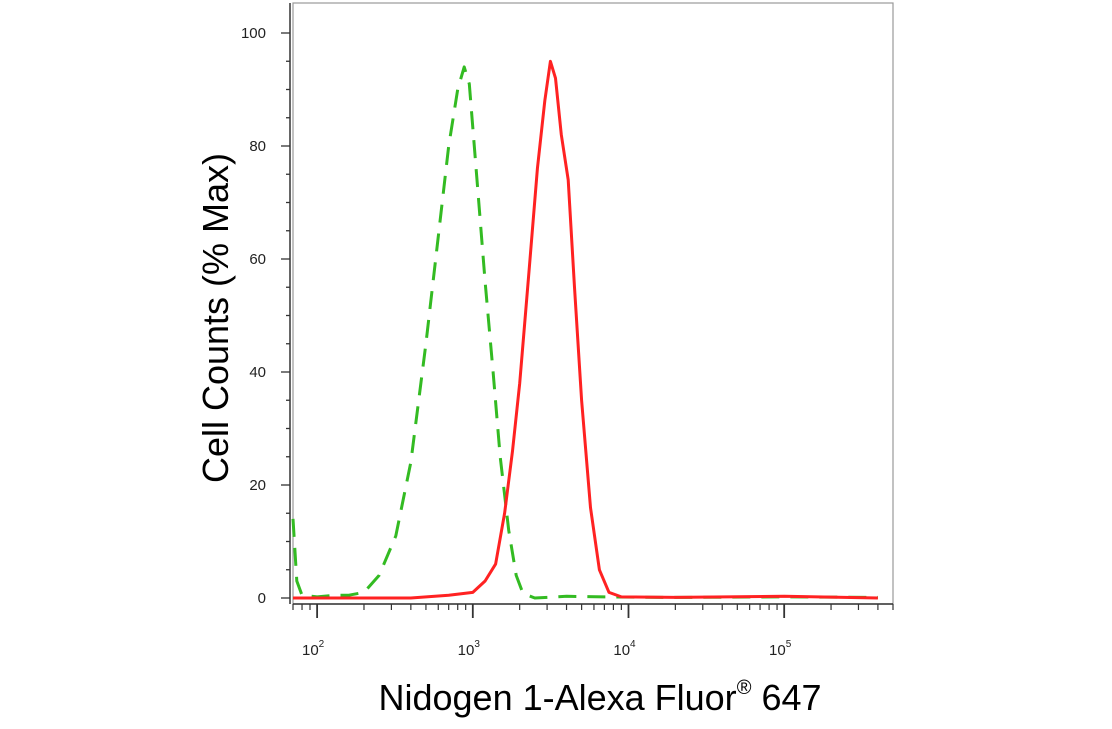 The height and width of the screenshot is (729, 1112). I want to click on x-axis-title-main: Nidogen 1-Alexa Fluor, so click(557, 697).